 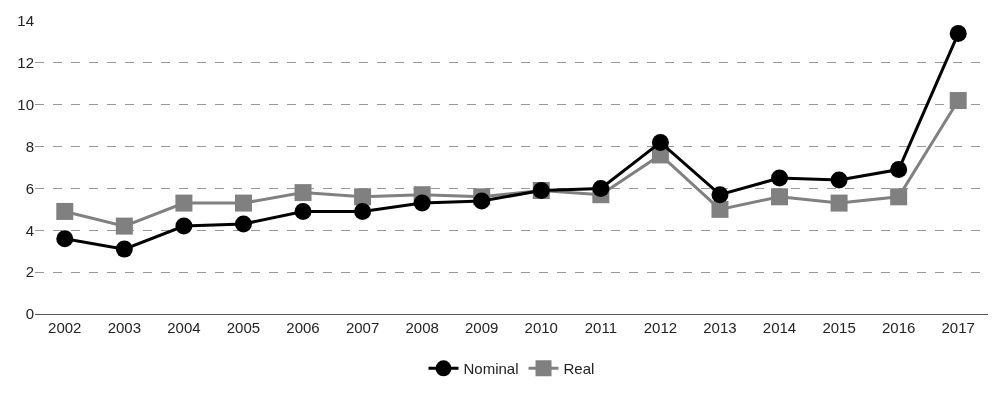 What do you see at coordinates (362, 327) in the screenshot?
I see `x-tick-label: 2007` at bounding box center [362, 327].